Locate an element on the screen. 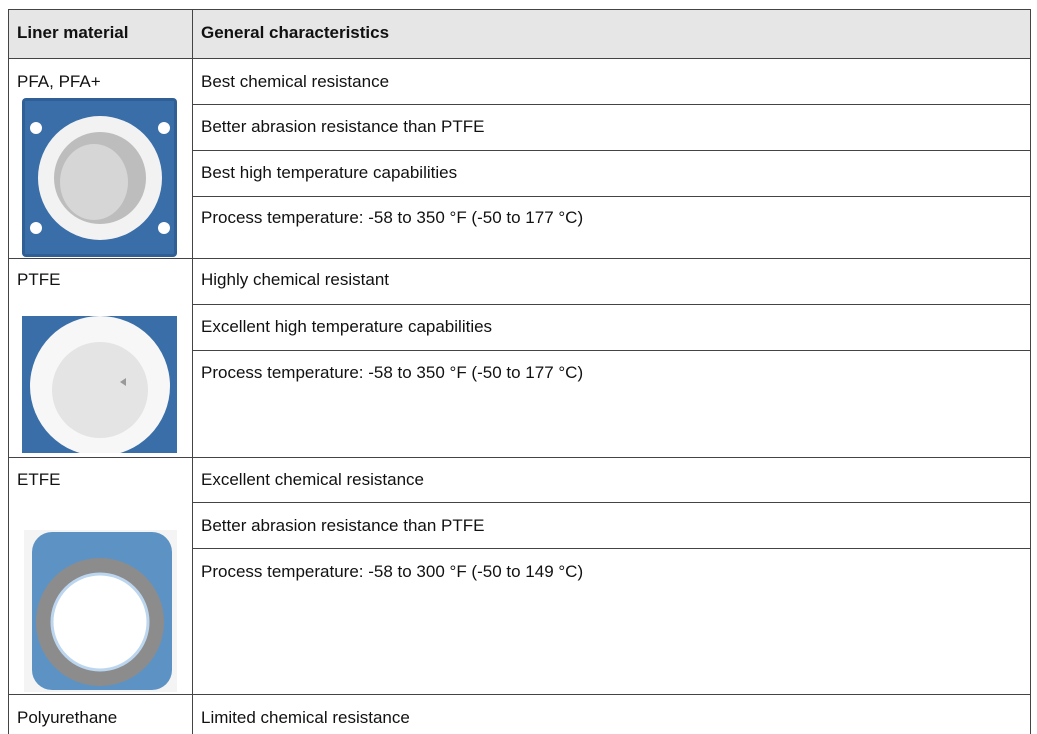  header-cell: Liner material is located at coordinates (73, 32).